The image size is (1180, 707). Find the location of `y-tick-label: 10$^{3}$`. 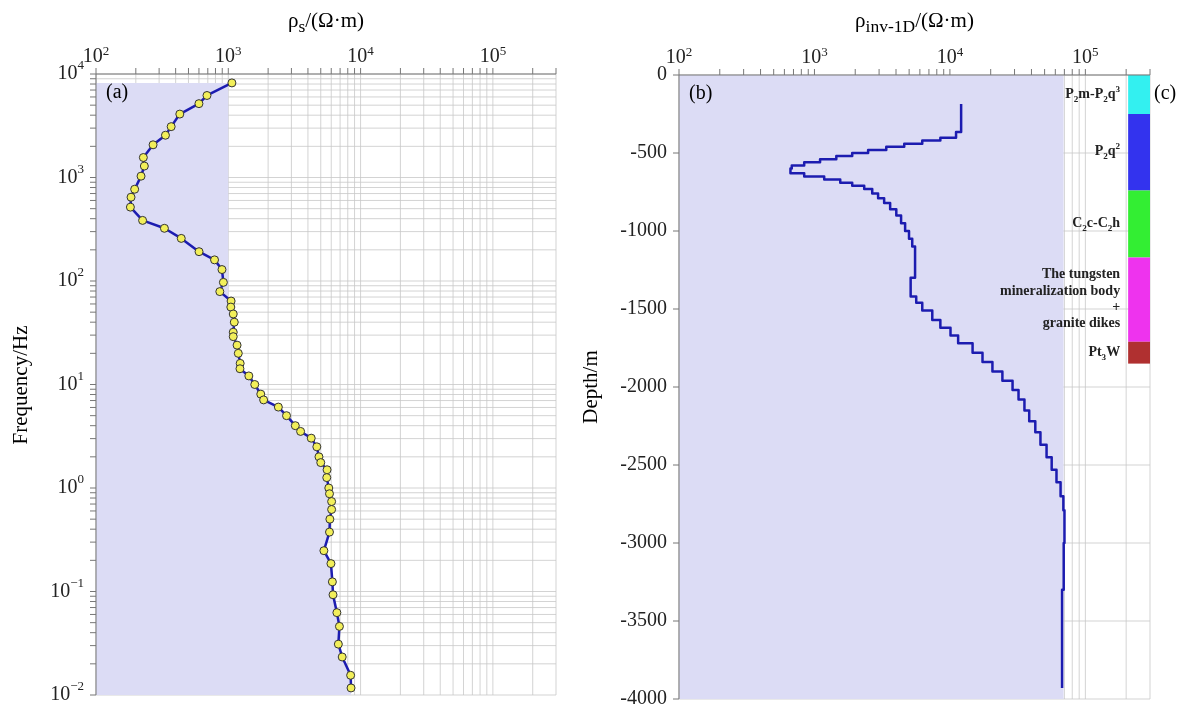

y-tick-label: 10$^{3}$ is located at coordinates (70, 173).